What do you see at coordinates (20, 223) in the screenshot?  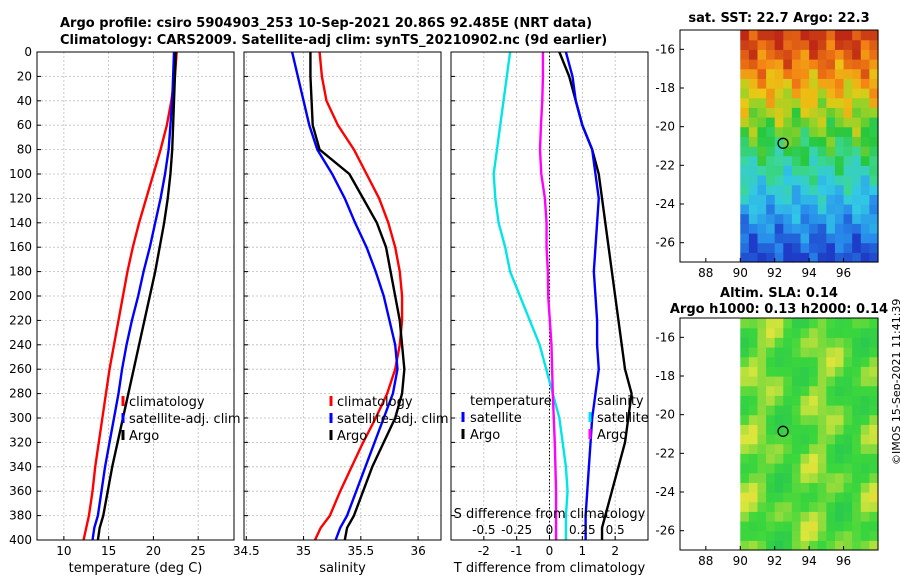 I see `y-tick-label: 140` at bounding box center [20, 223].